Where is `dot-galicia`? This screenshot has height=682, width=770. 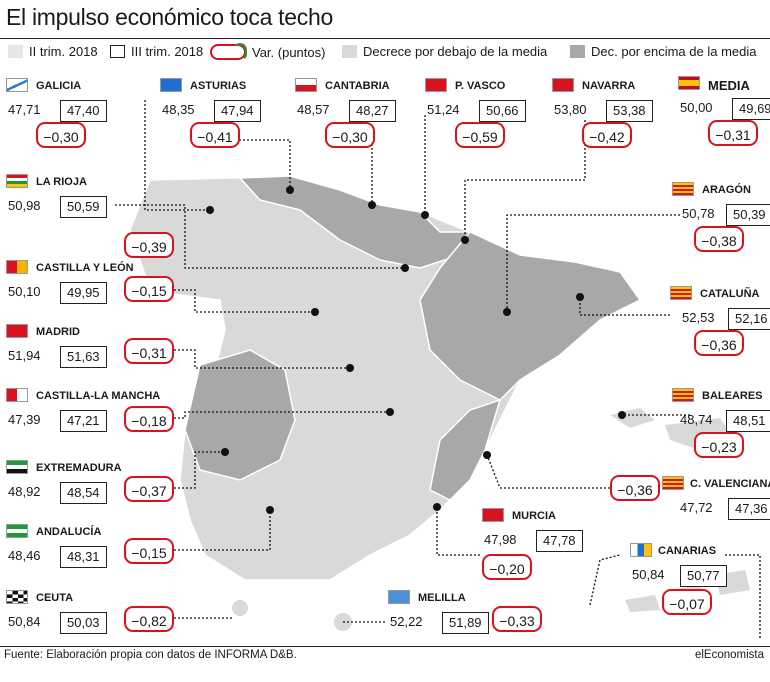
dot-galicia is located at coordinates (210, 210).